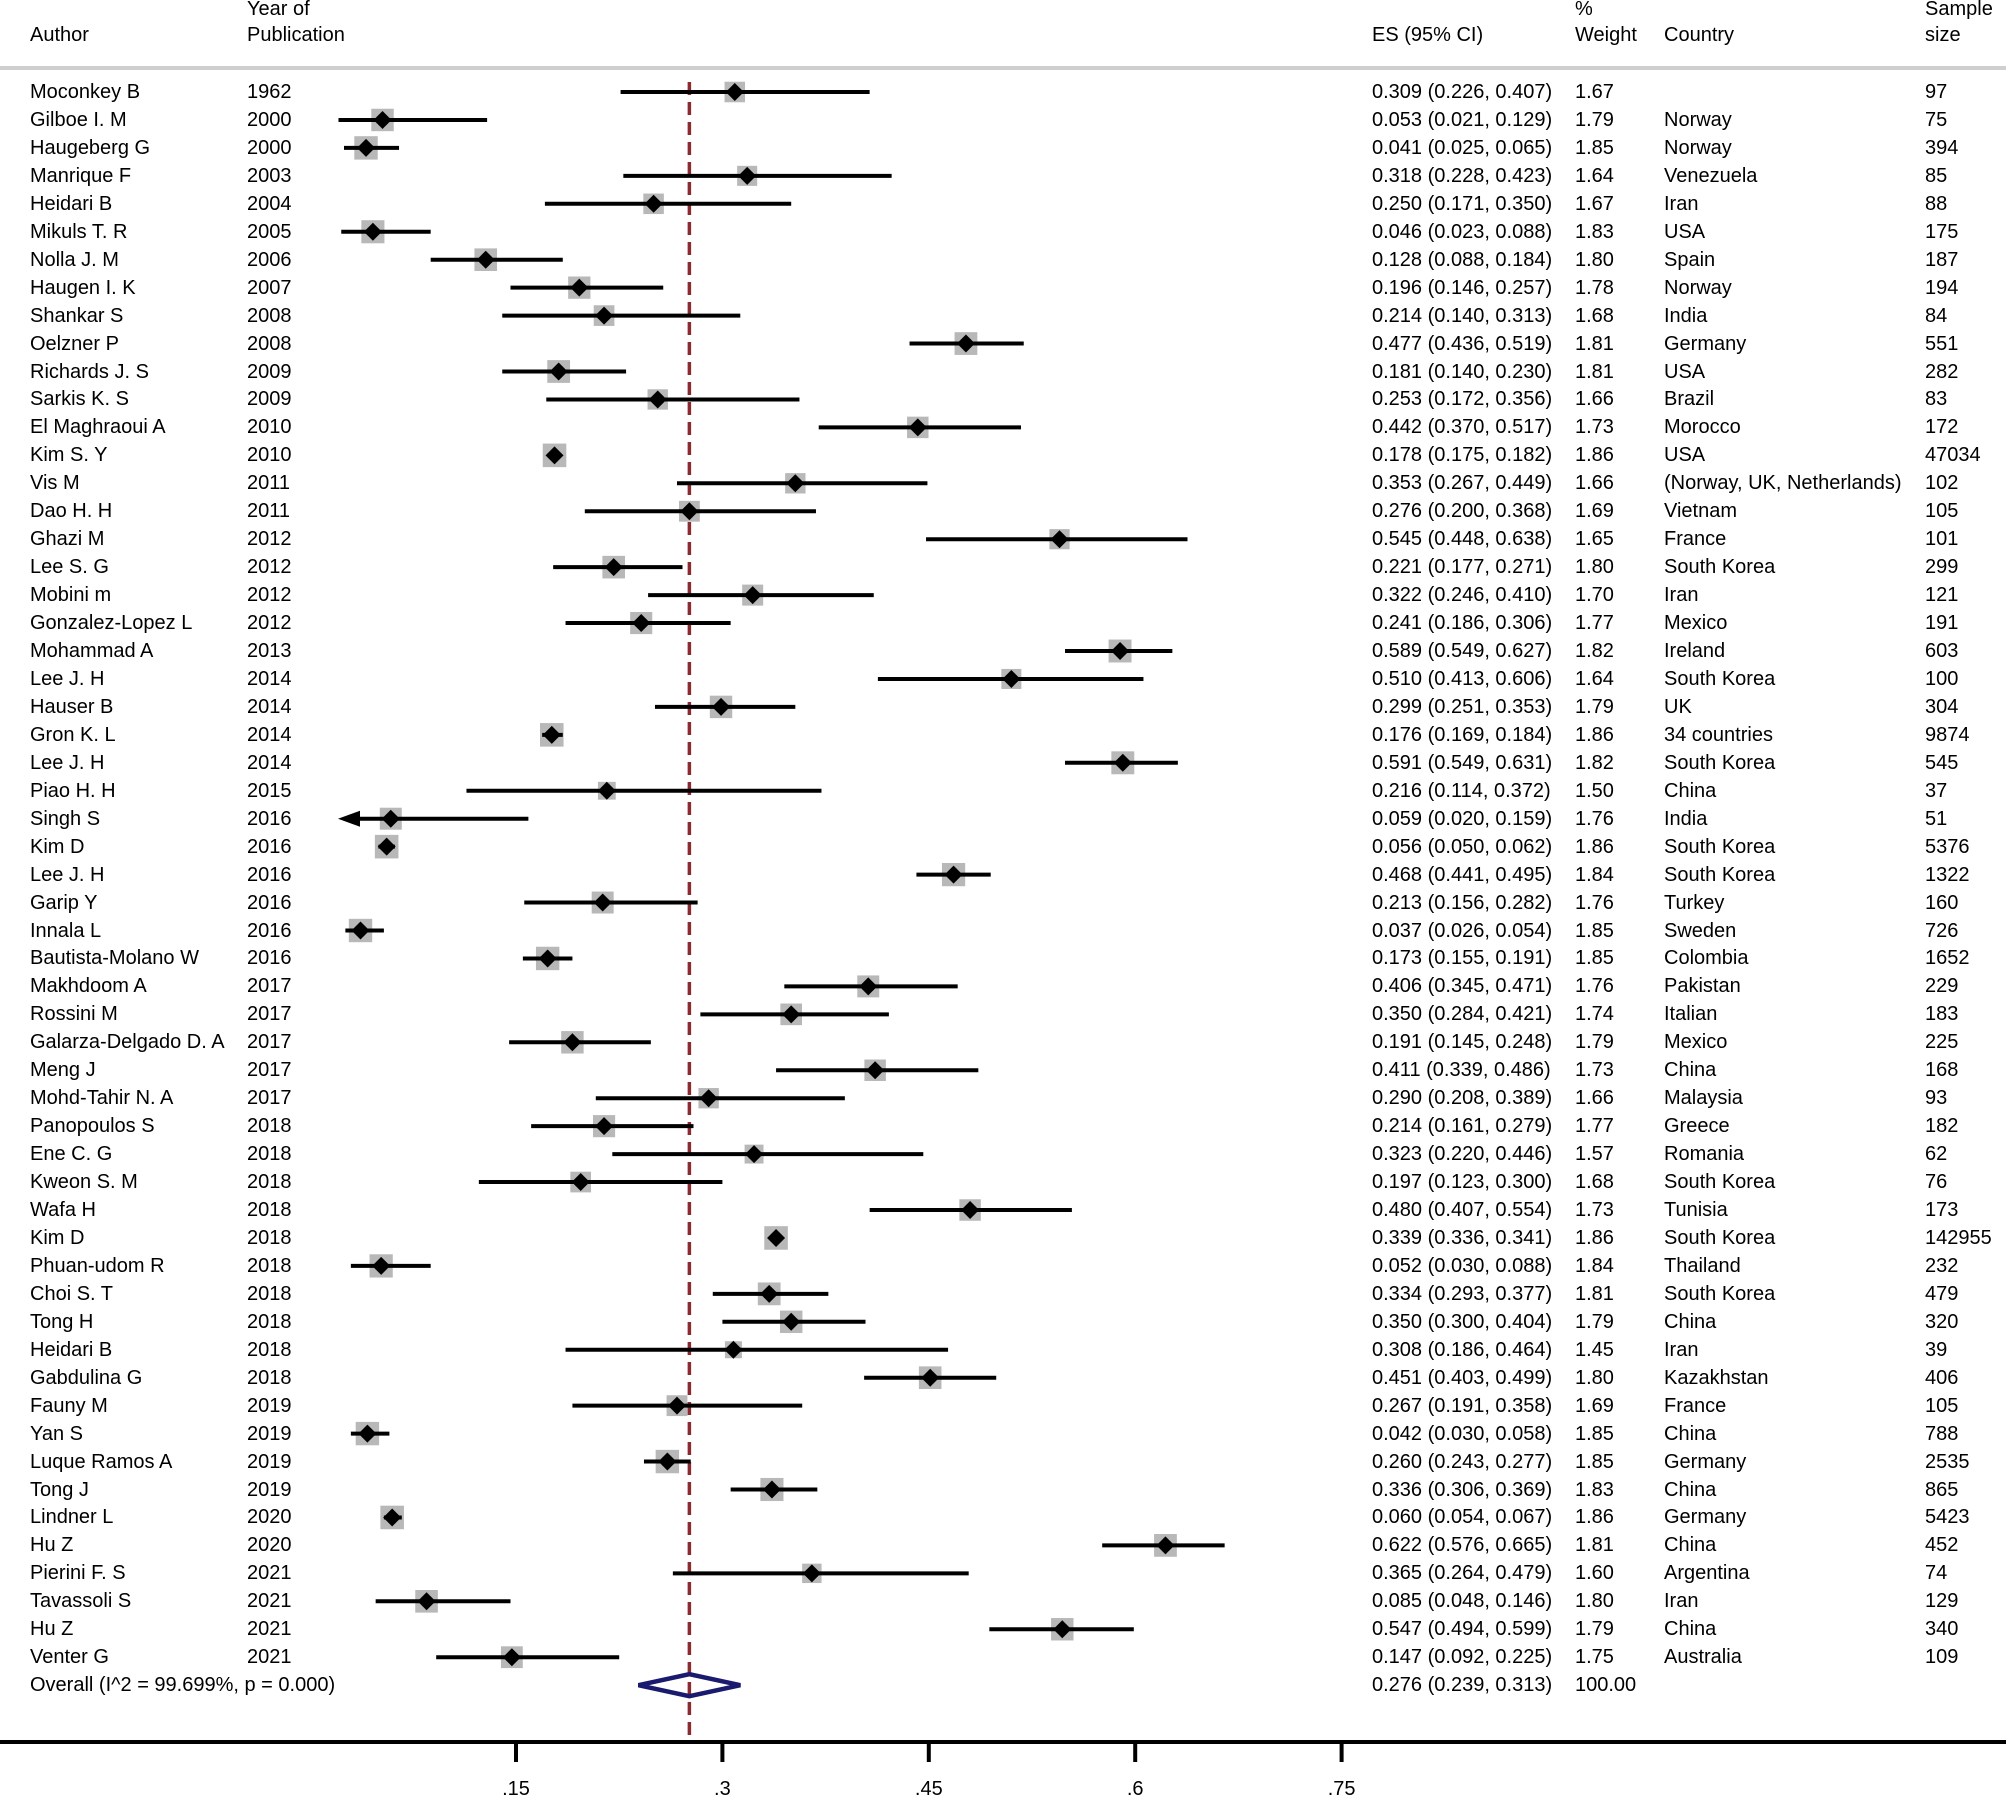 This screenshot has width=2006, height=1799. What do you see at coordinates (1462, 678) in the screenshot?
I see `study-es: 0.510 (0.413, 0.606)` at bounding box center [1462, 678].